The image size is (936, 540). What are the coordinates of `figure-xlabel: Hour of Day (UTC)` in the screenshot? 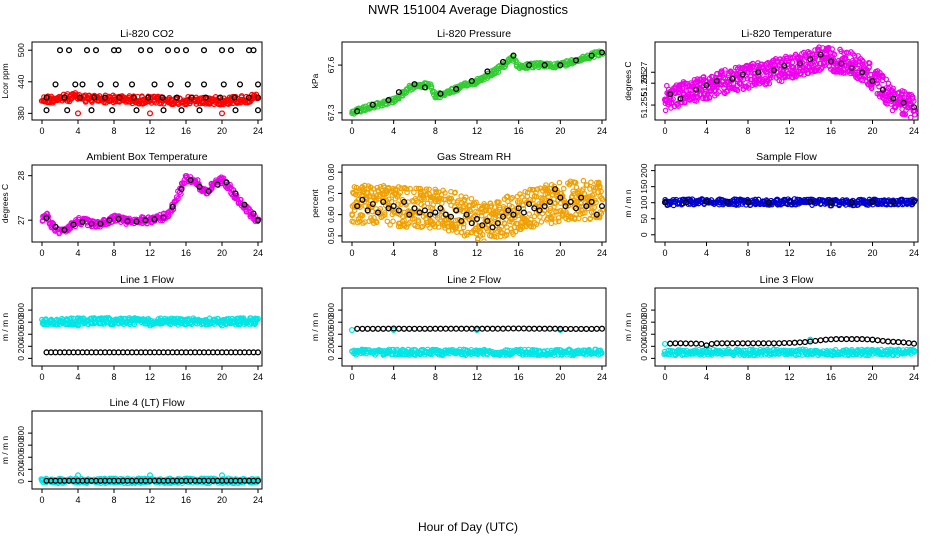 It's located at (468, 527).